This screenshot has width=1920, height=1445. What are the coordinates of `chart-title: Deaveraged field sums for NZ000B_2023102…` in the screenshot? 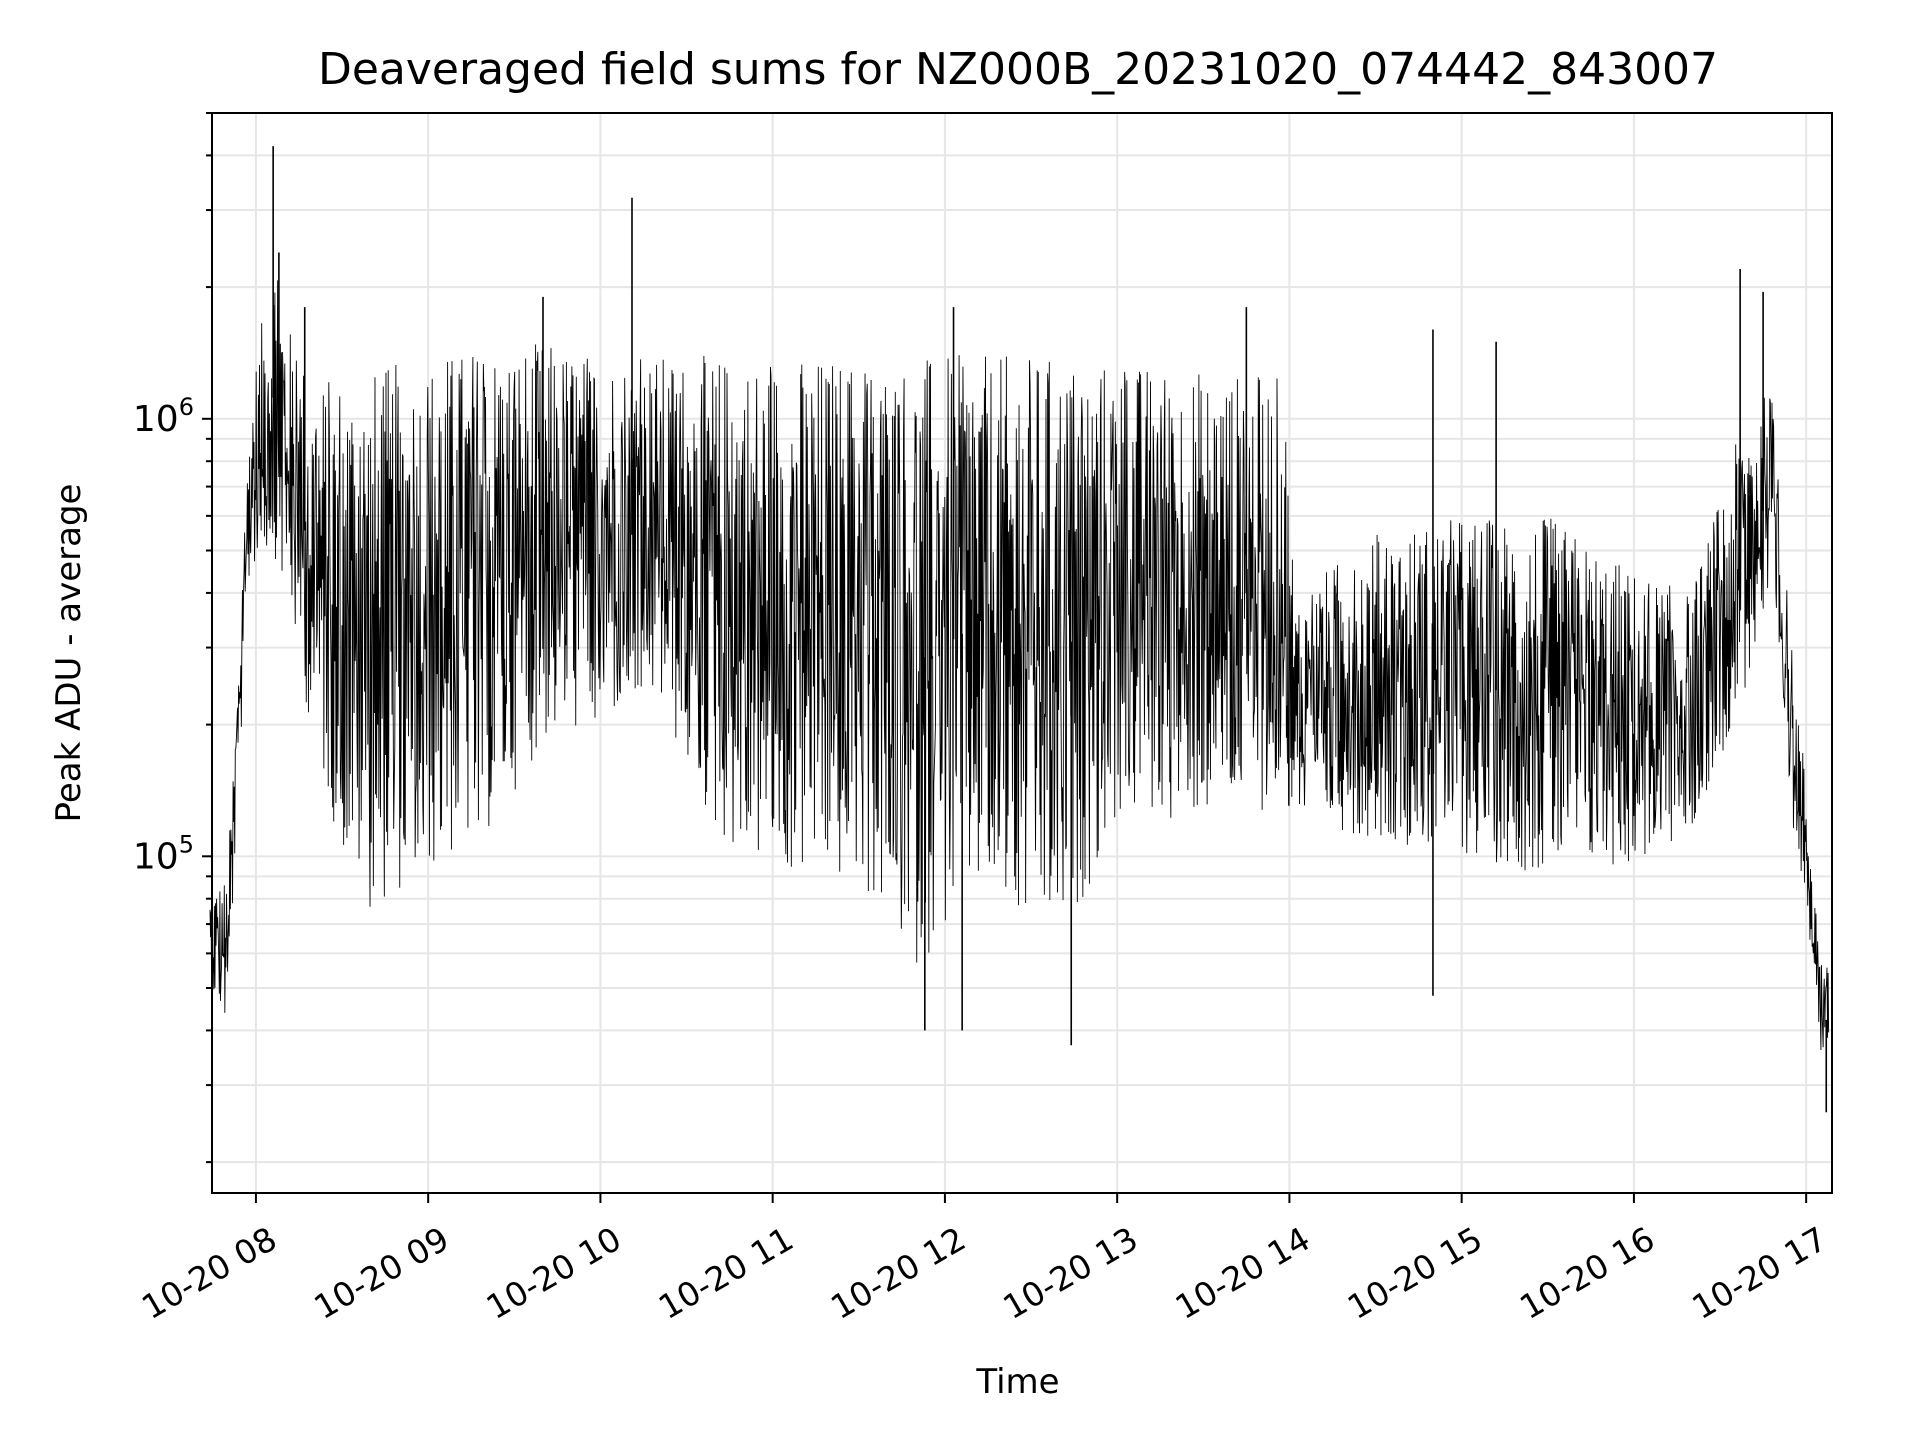 It's located at (1018, 69).